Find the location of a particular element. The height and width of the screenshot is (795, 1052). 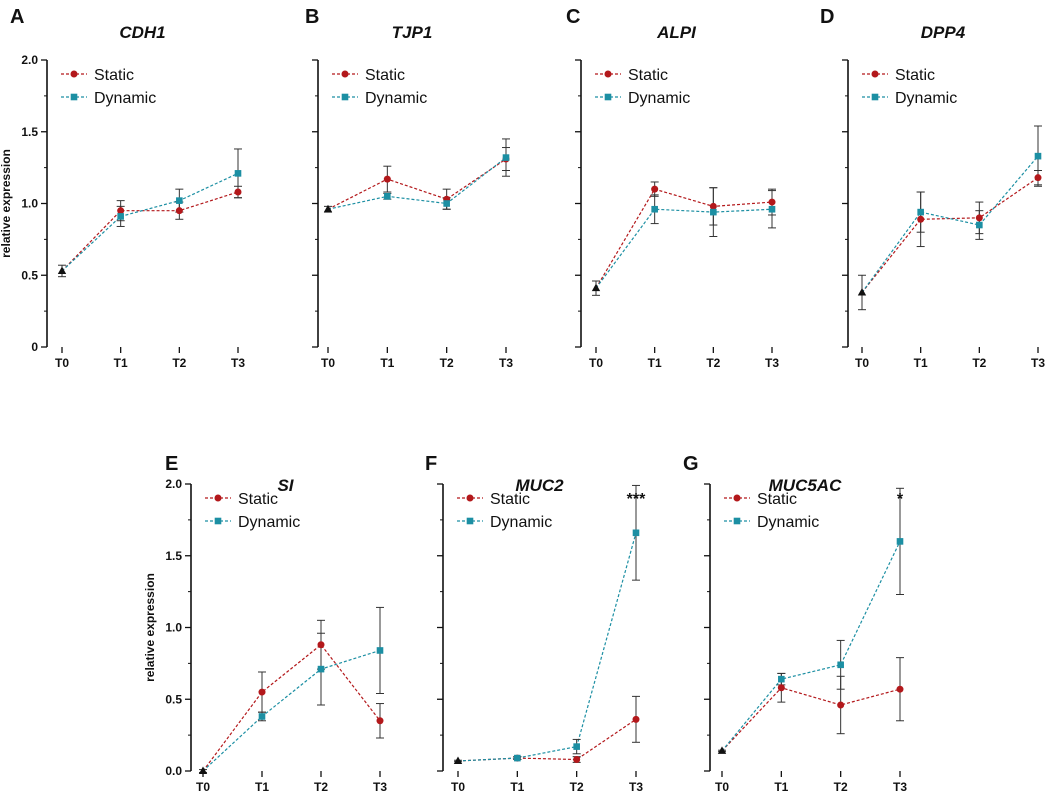

panel-f-series-static-line is located at coordinates (547, 740).